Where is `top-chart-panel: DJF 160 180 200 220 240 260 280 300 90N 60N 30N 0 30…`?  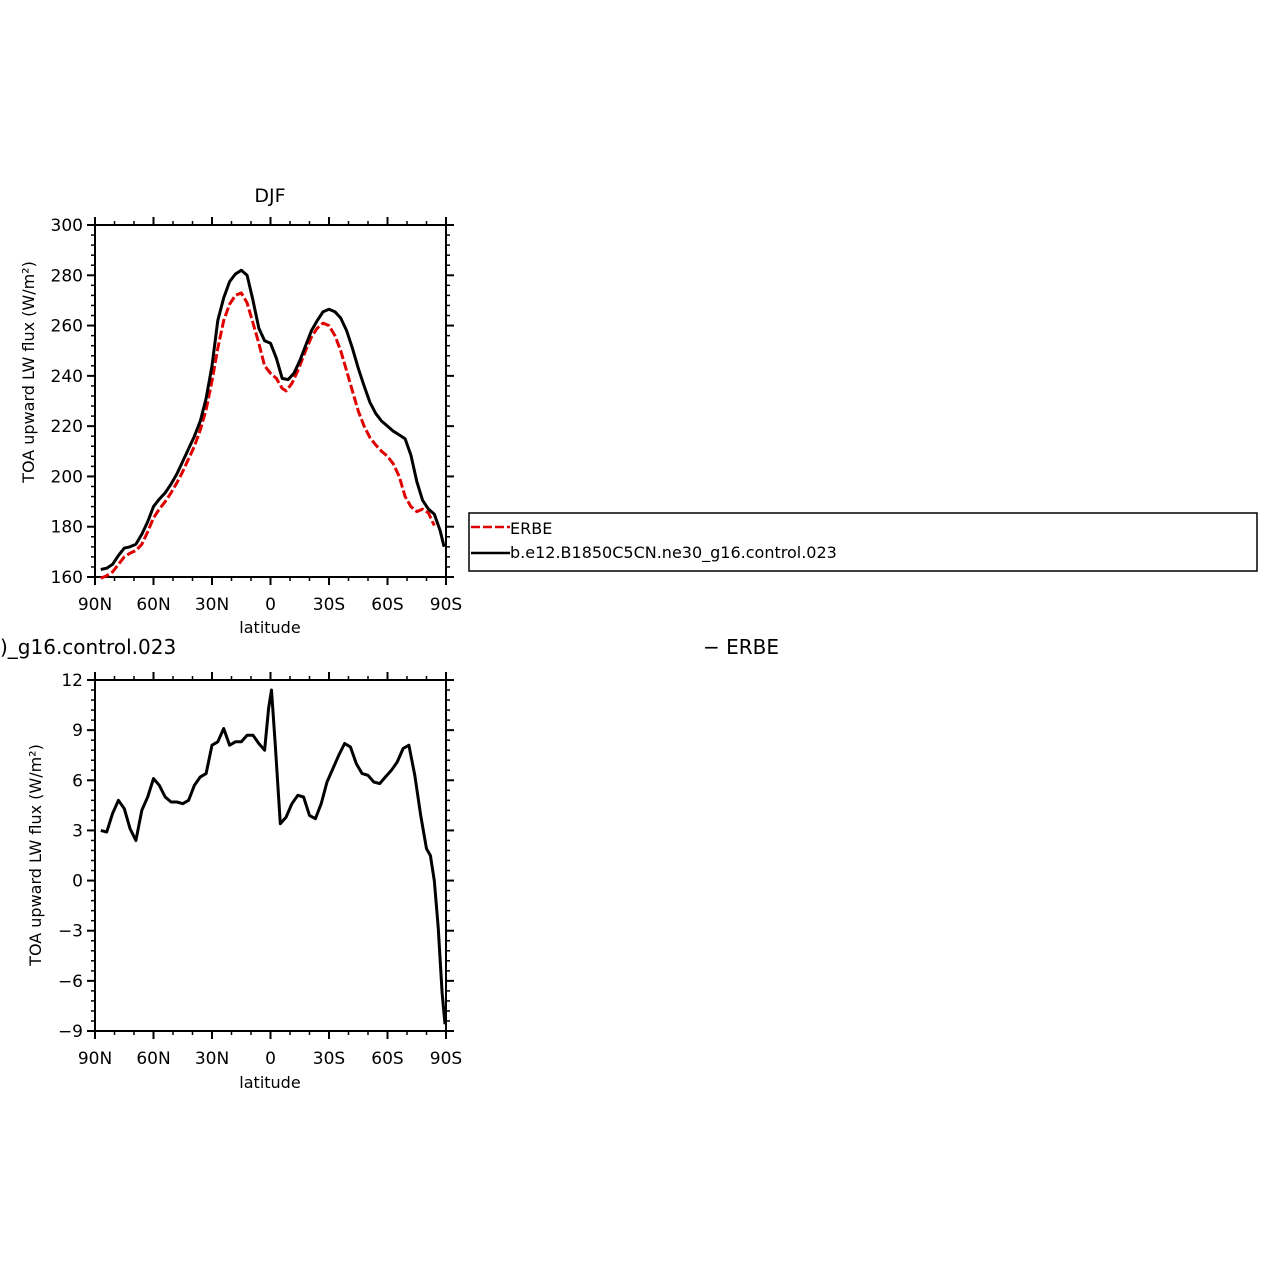 top-chart-panel: DJF 160 180 200 220 240 260 280 300 90N 60N 30N 0 30… is located at coordinates (240, 411).